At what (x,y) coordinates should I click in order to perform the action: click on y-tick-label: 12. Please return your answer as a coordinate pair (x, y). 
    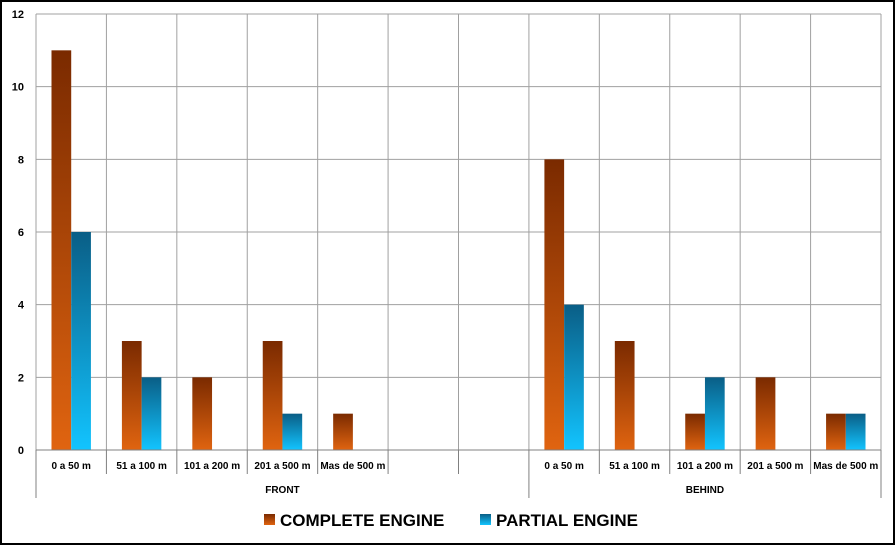
    Looking at the image, I should click on (18, 15).